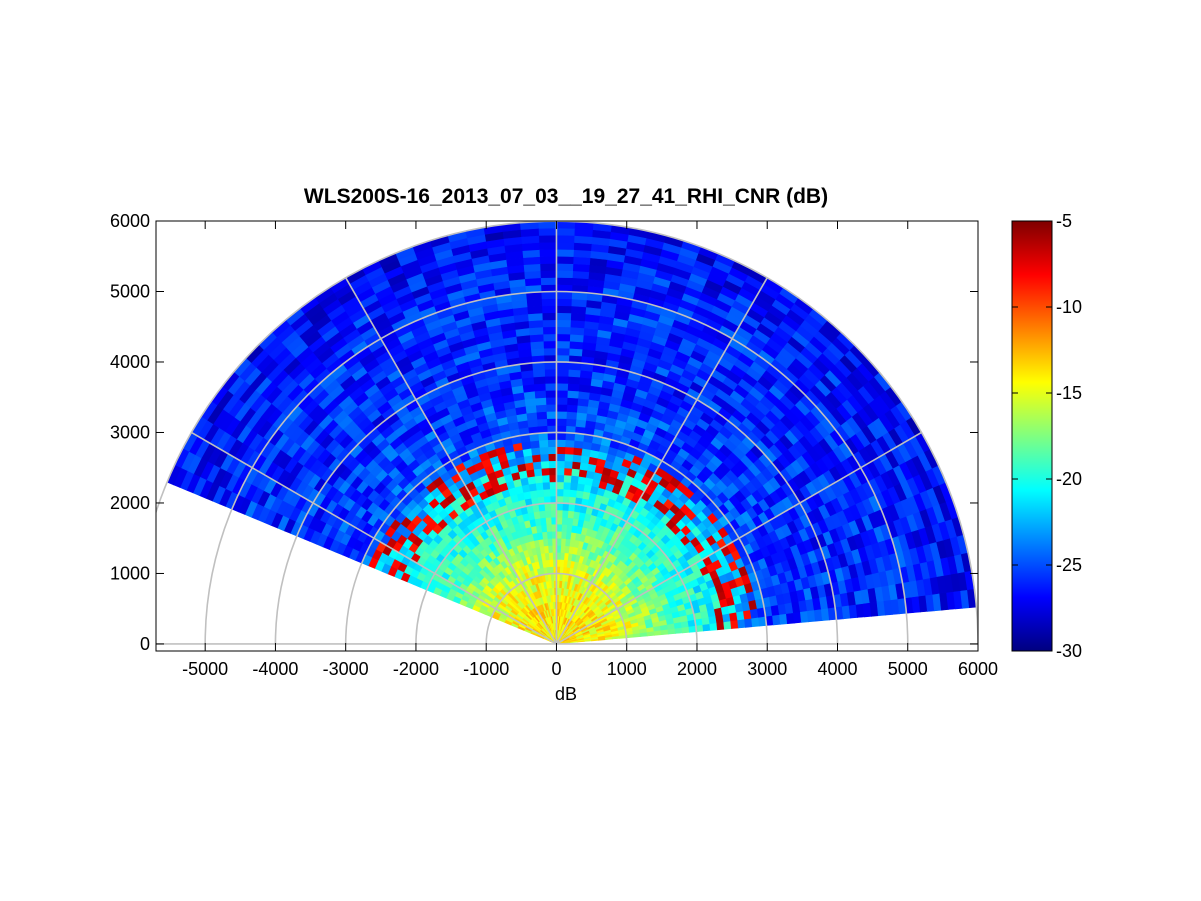  Describe the element at coordinates (837, 669) in the screenshot. I see `x-tick-label: 4000` at that location.